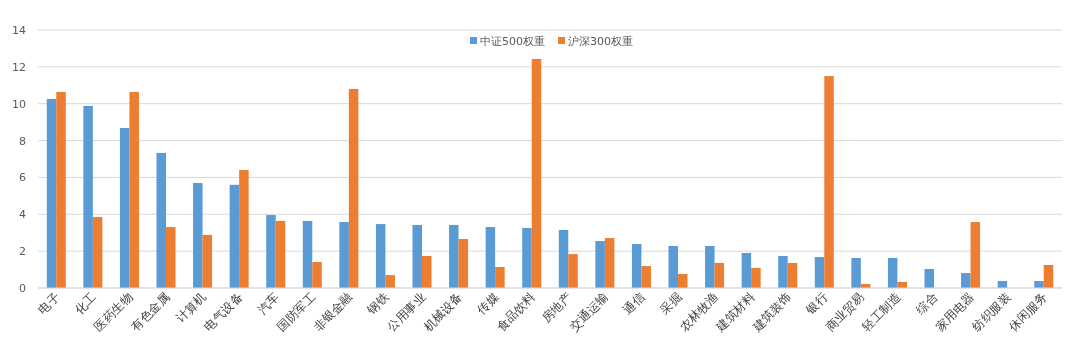  What do you see at coordinates (22, 288) in the screenshot?
I see `y-tick-label: 0` at bounding box center [22, 288].